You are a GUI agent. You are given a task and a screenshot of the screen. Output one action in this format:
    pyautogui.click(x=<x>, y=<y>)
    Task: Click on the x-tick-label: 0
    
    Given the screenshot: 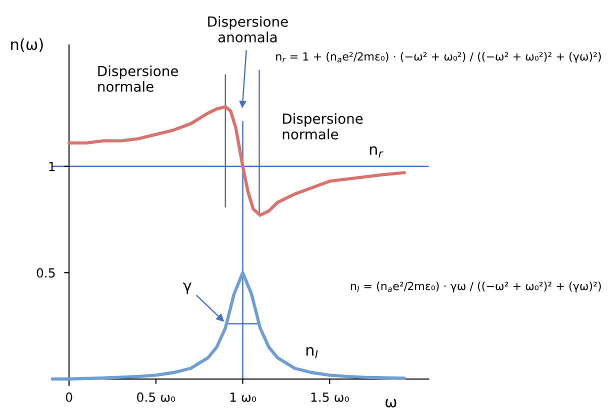 What is the action you would take?
    pyautogui.click(x=69, y=397)
    